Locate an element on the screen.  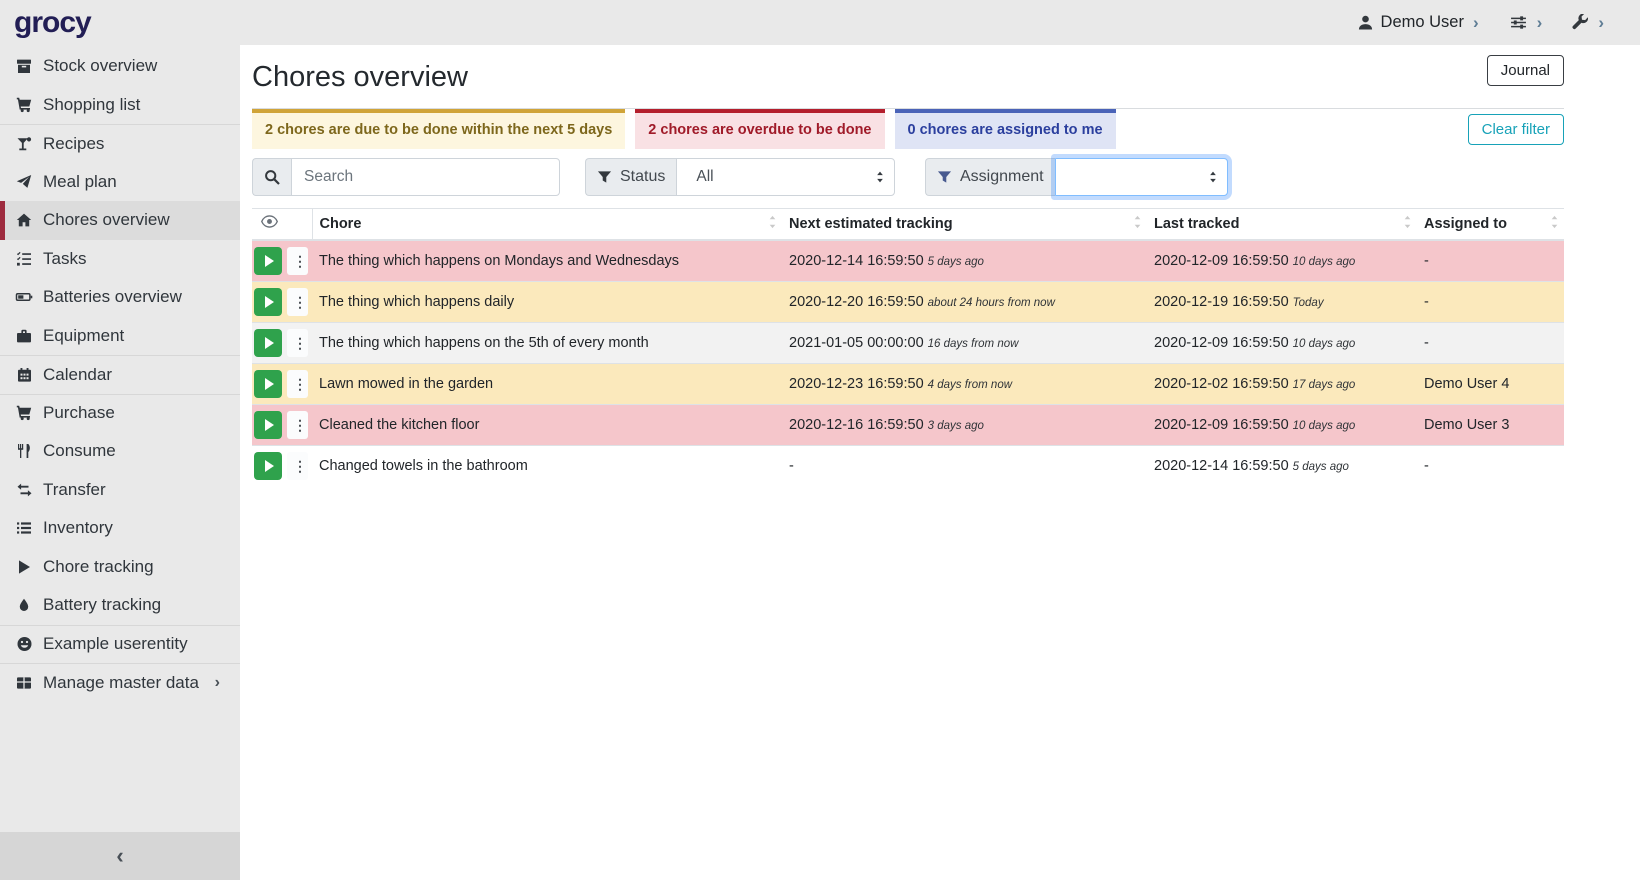
sidebar-item-equipment: Equipment is located at coordinates (120, 336).